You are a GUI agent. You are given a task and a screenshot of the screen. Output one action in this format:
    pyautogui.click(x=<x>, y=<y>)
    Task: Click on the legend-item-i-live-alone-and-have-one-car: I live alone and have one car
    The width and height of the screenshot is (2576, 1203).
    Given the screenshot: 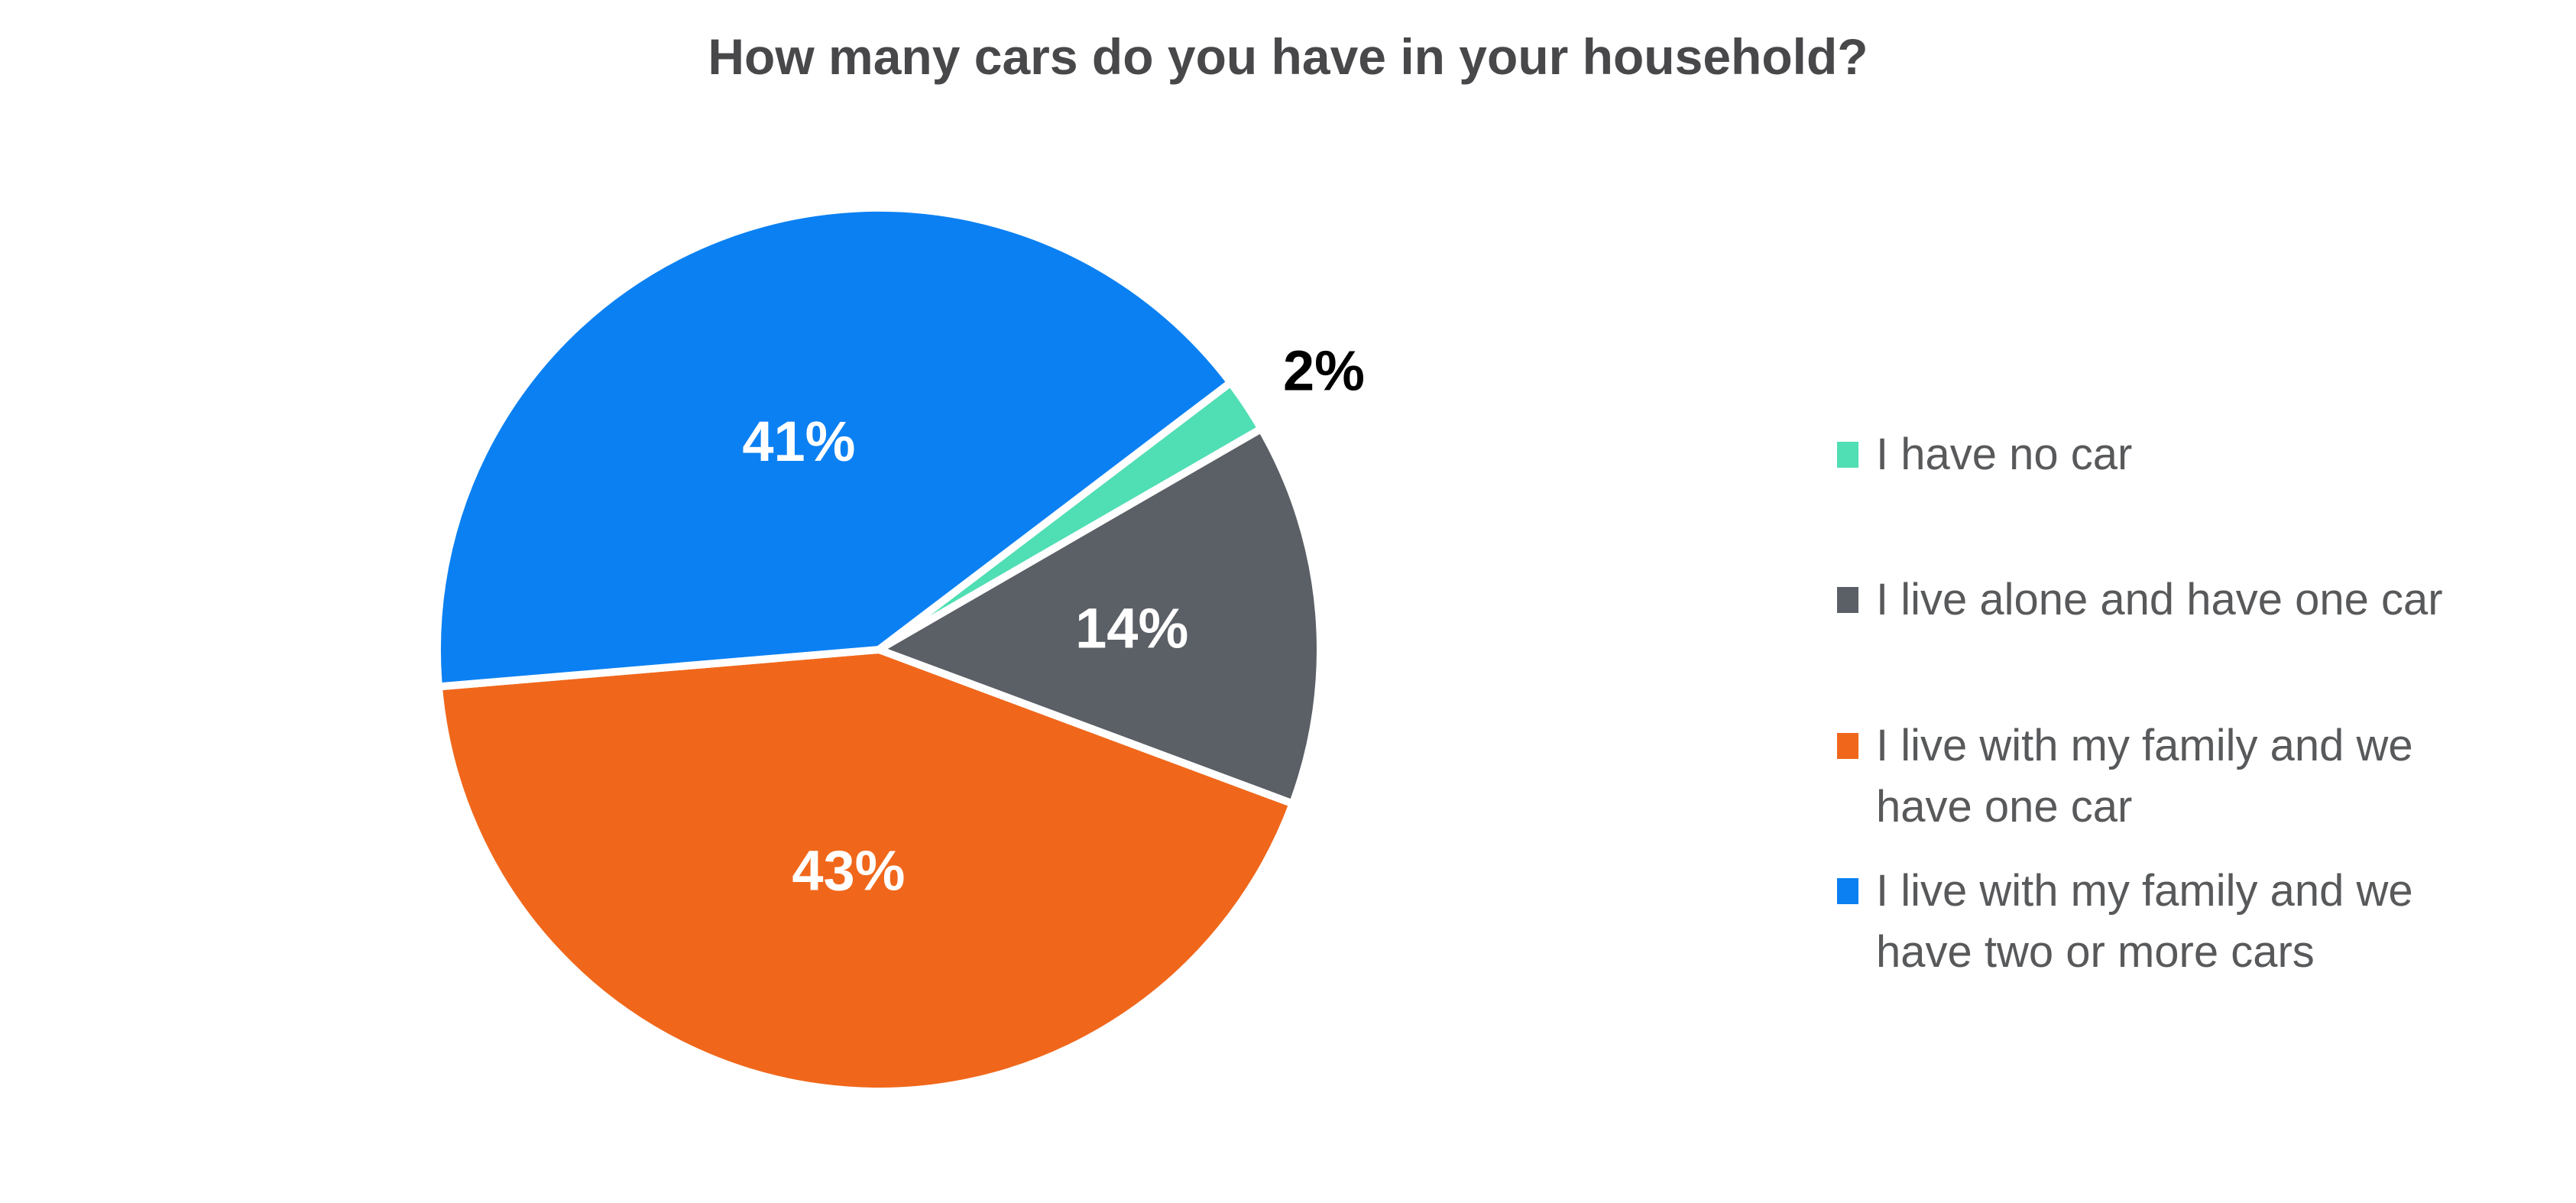 What is the action you would take?
    pyautogui.click(x=2140, y=600)
    